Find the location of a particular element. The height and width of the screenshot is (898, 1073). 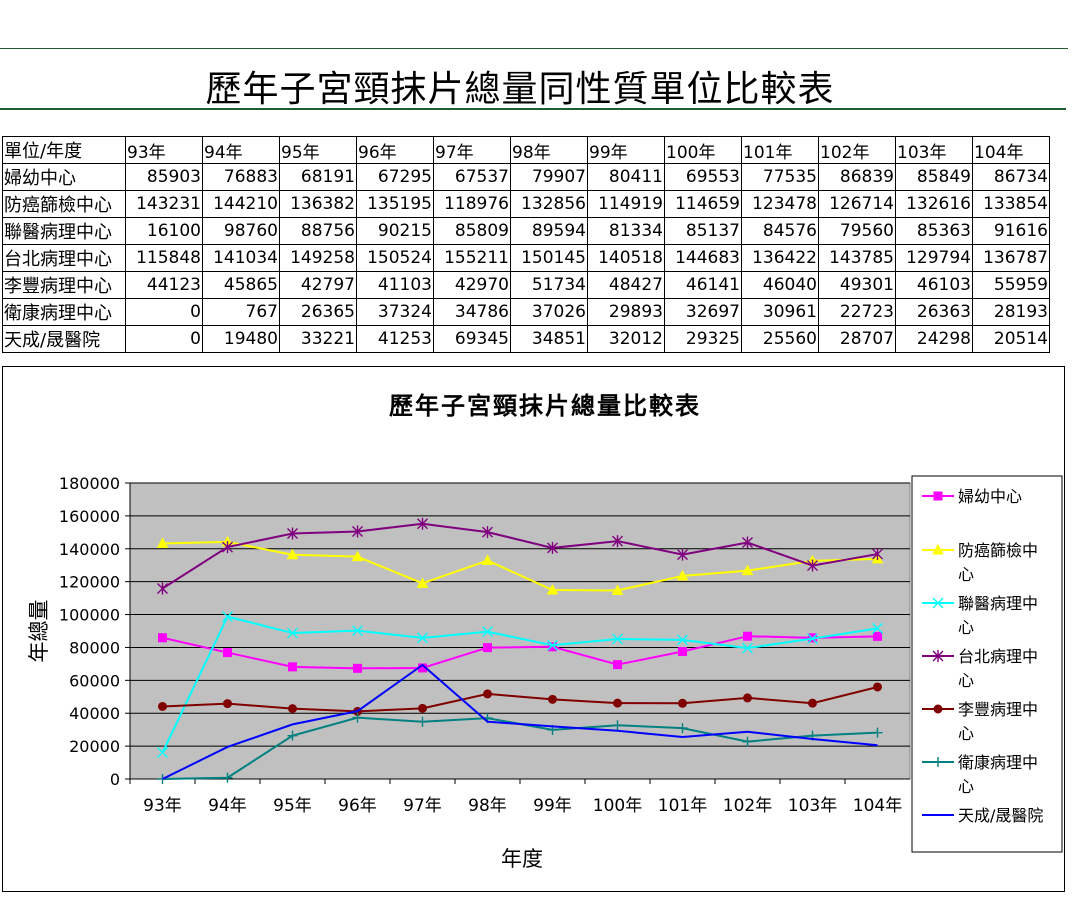

series-line is located at coordinates (520, 699).